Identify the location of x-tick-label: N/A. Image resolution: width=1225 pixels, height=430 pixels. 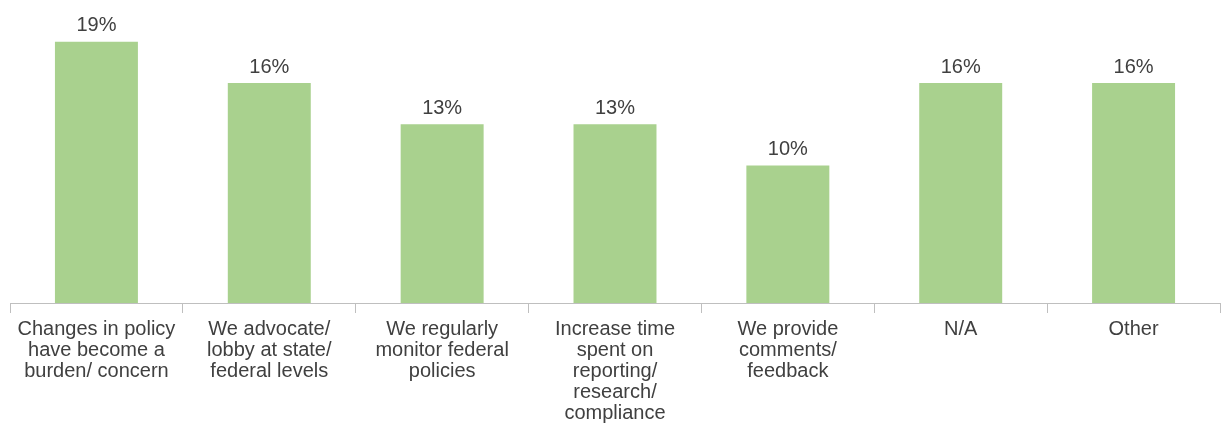
(961, 328).